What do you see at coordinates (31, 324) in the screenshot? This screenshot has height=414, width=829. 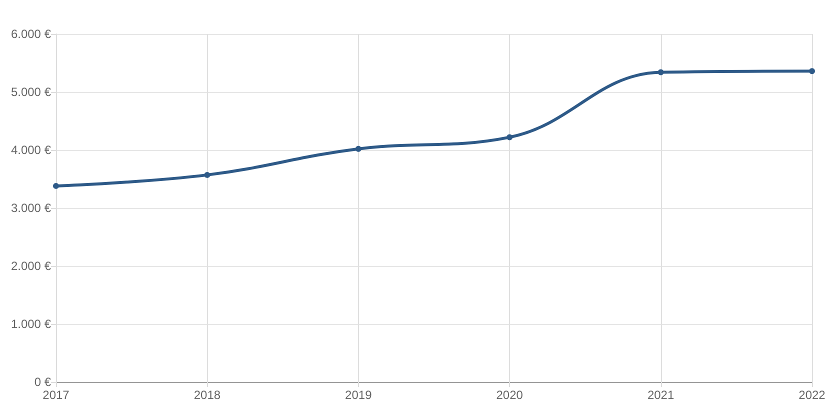 I see `y-tick-label: 1.000 €` at bounding box center [31, 324].